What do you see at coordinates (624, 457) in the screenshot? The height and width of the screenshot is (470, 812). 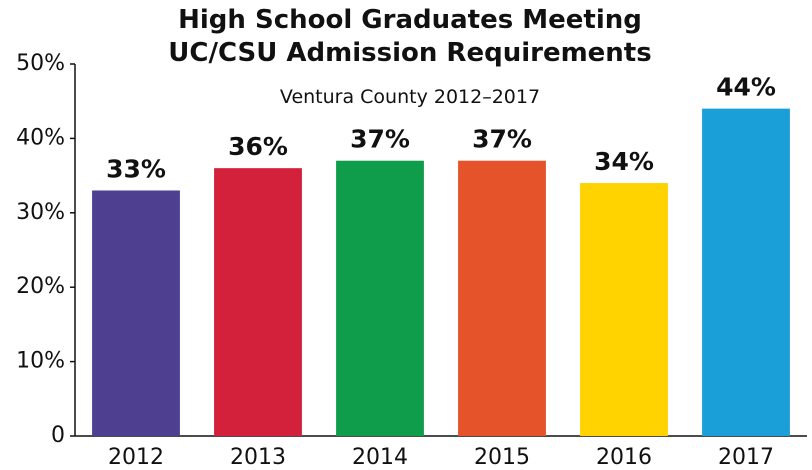 I see `x-tick-label: 2016` at bounding box center [624, 457].